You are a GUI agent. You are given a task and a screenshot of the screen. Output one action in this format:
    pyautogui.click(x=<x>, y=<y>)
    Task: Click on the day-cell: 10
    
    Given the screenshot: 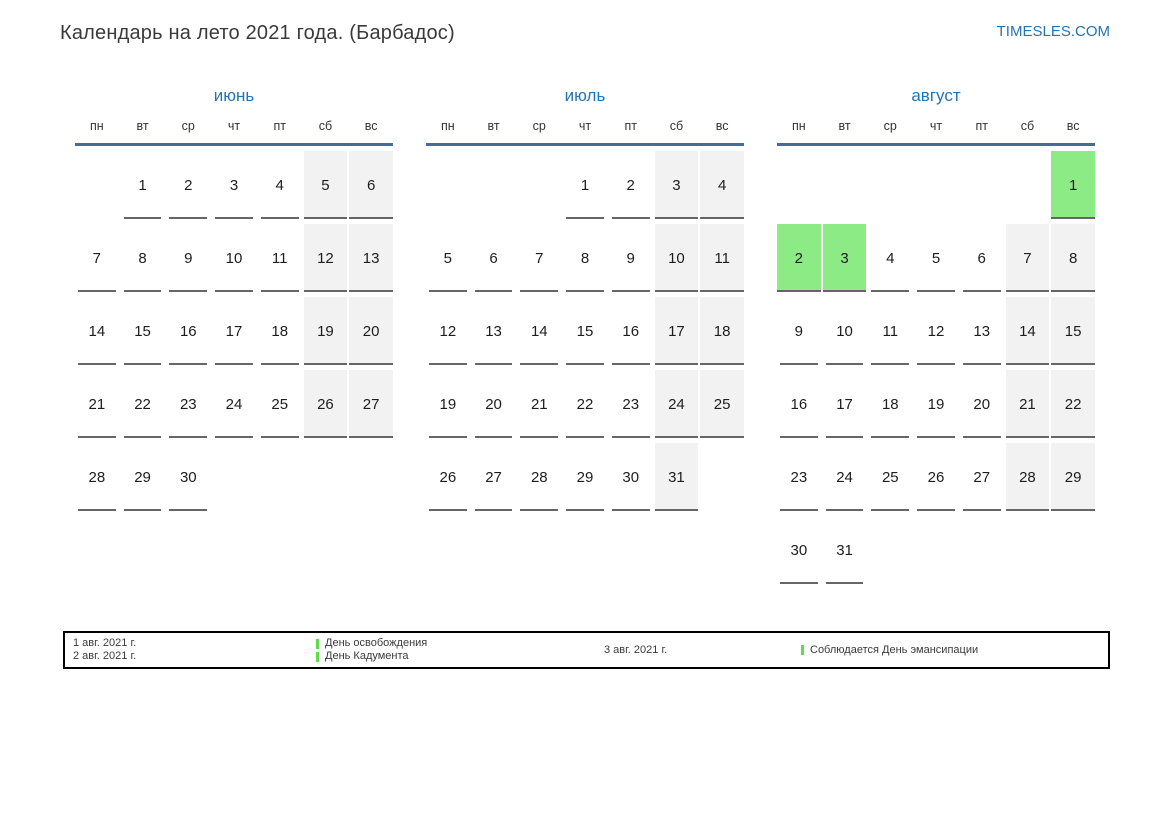 What is the action you would take?
    pyautogui.click(x=845, y=331)
    